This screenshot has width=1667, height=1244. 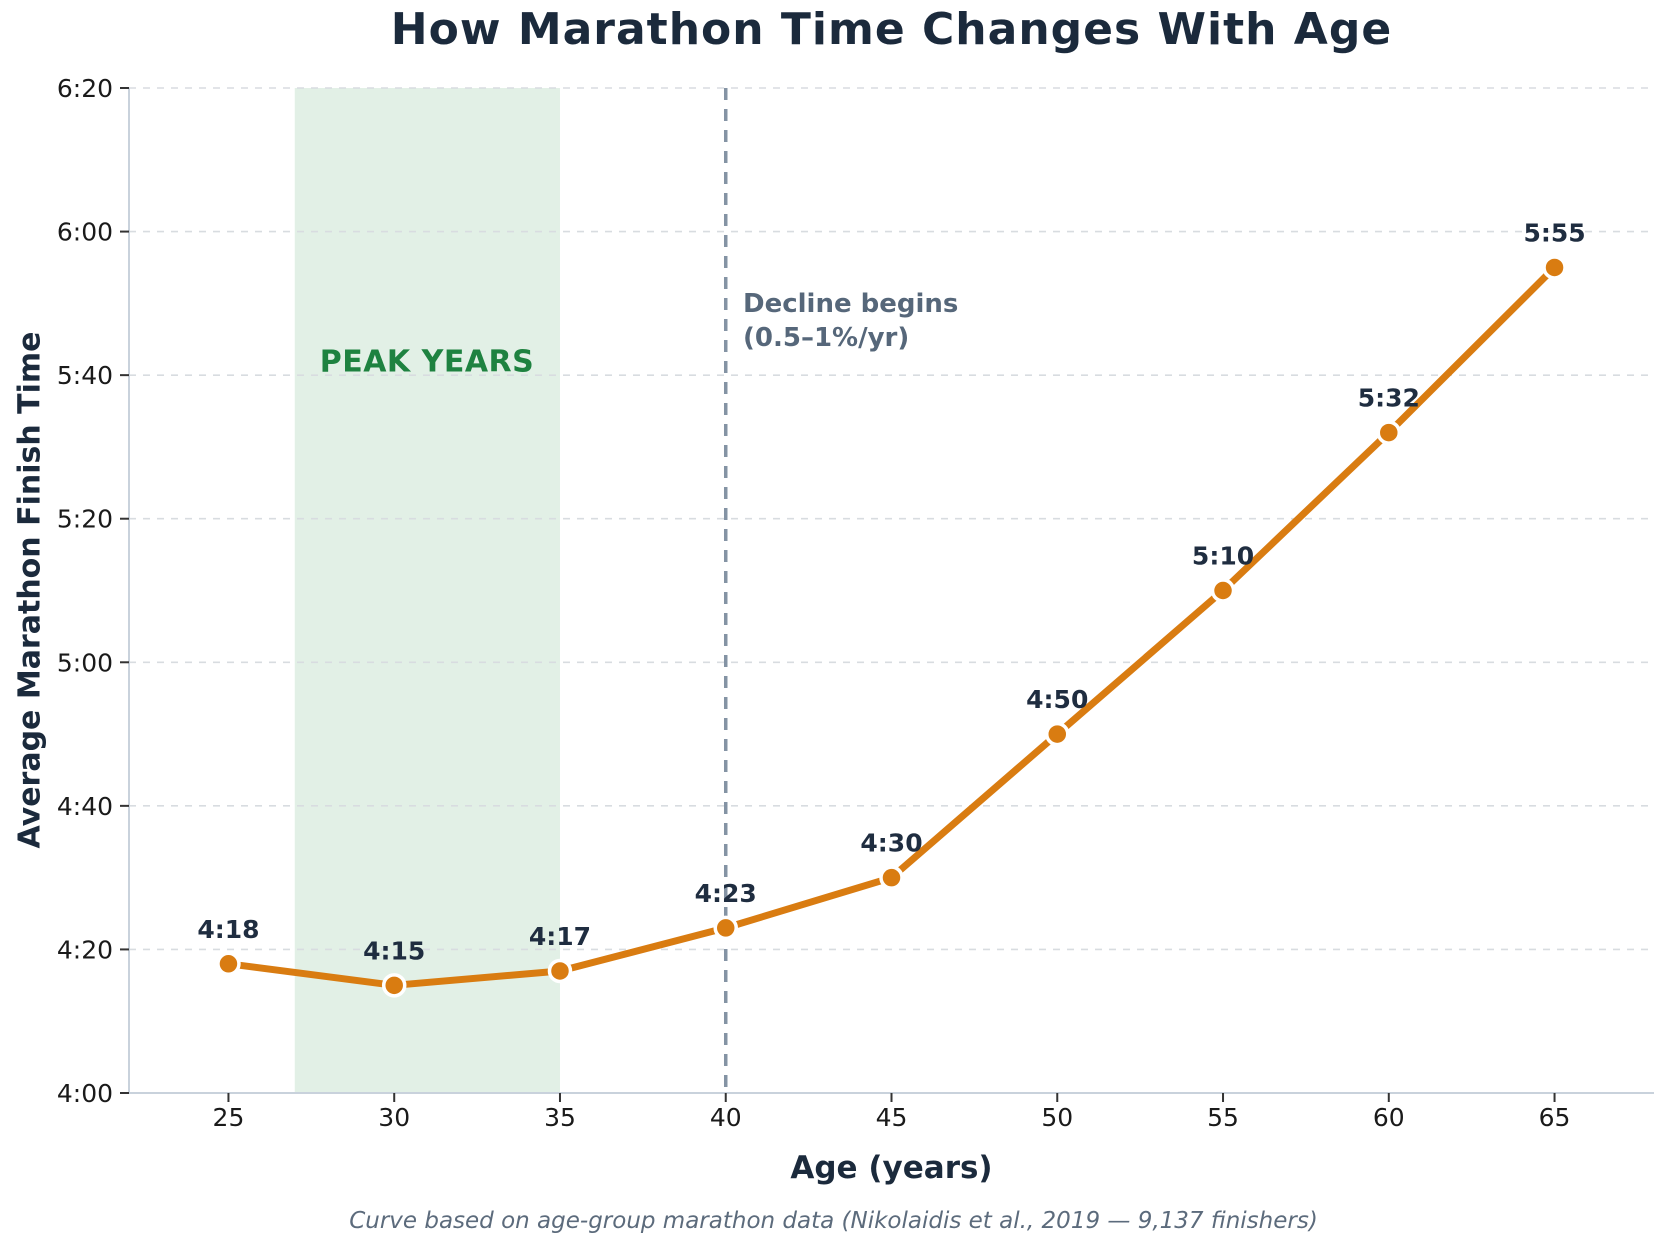 I want to click on chart-title: How Marathon Time Changes With Age, so click(x=891, y=29).